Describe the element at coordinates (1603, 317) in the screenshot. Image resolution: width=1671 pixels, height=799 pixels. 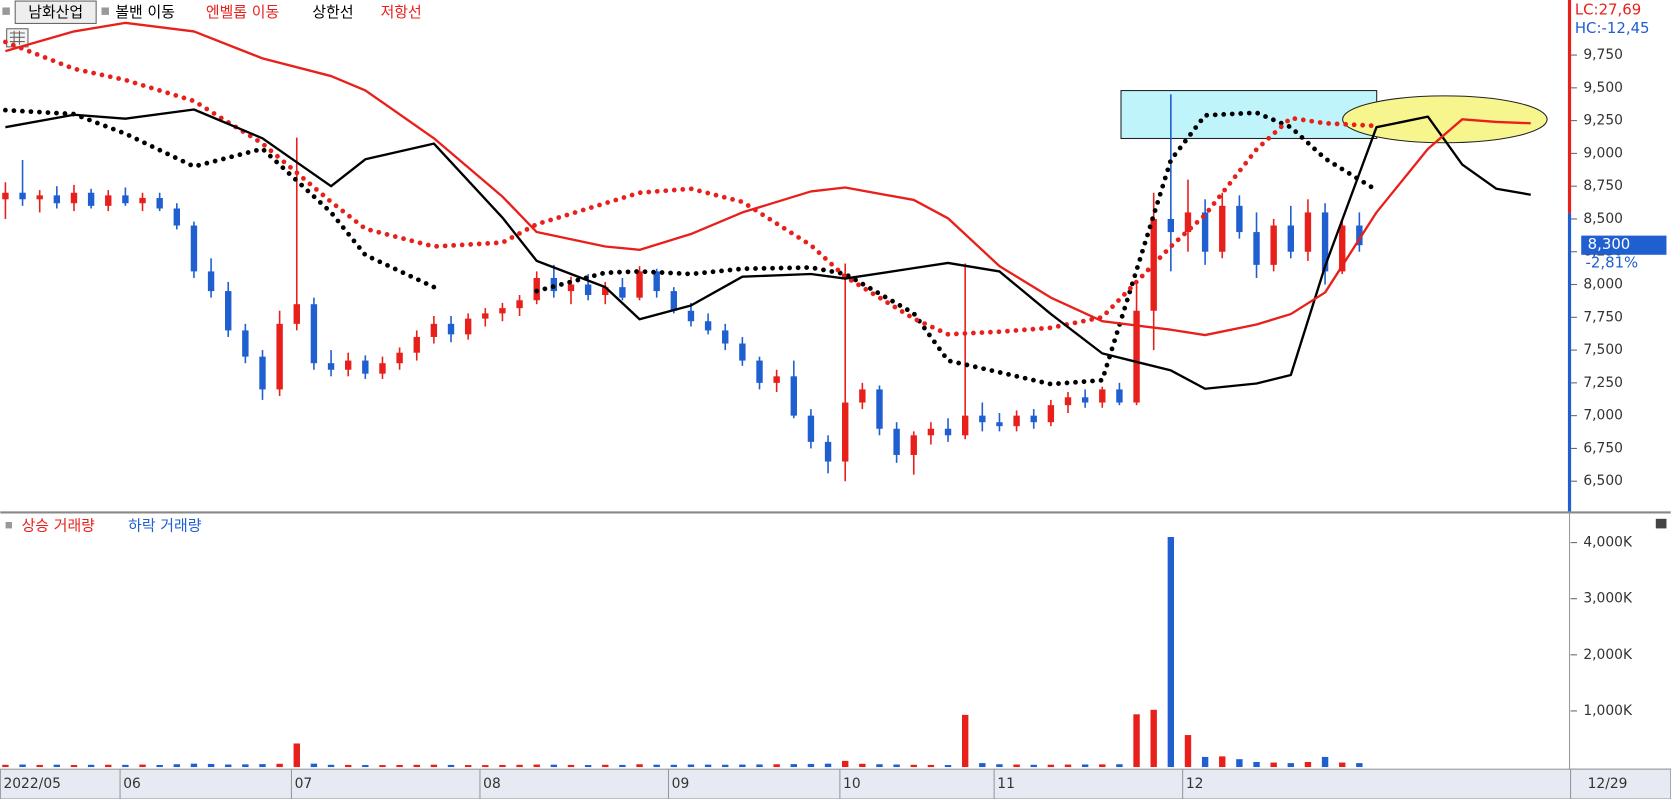
I see `y-tick-label: 7,750` at that location.